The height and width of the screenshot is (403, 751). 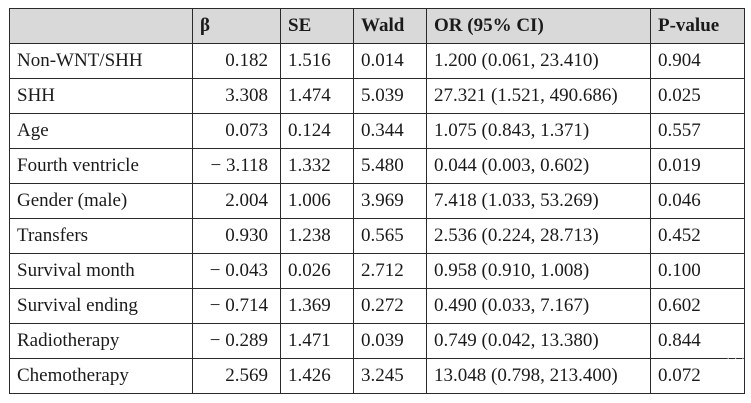 What do you see at coordinates (538, 166) in the screenshot?
I see `cell-or: 0.044 (0.003, 0.602)` at bounding box center [538, 166].